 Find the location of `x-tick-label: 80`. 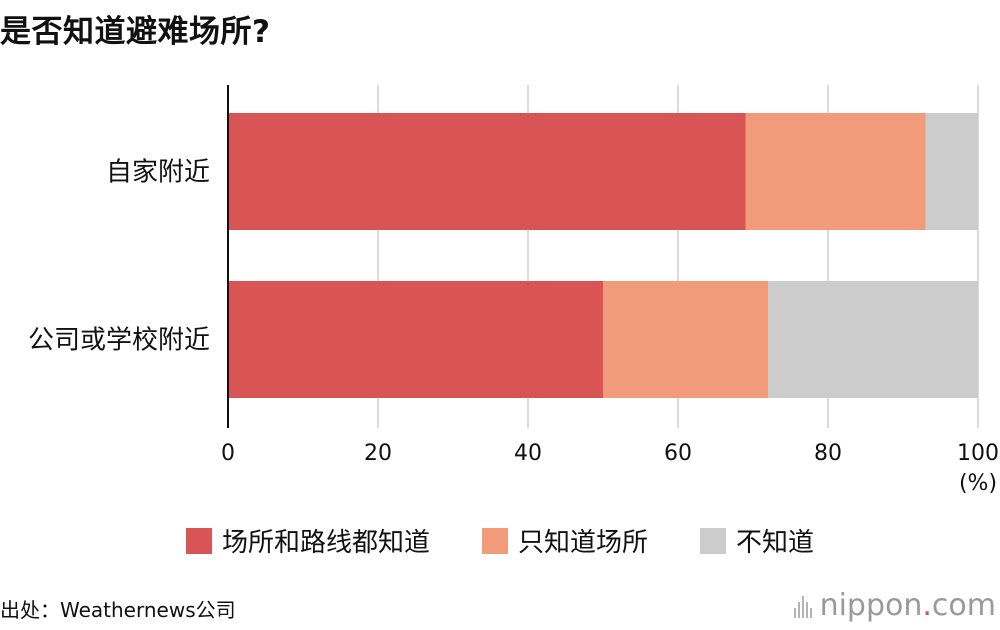

x-tick-label: 80 is located at coordinates (828, 453).